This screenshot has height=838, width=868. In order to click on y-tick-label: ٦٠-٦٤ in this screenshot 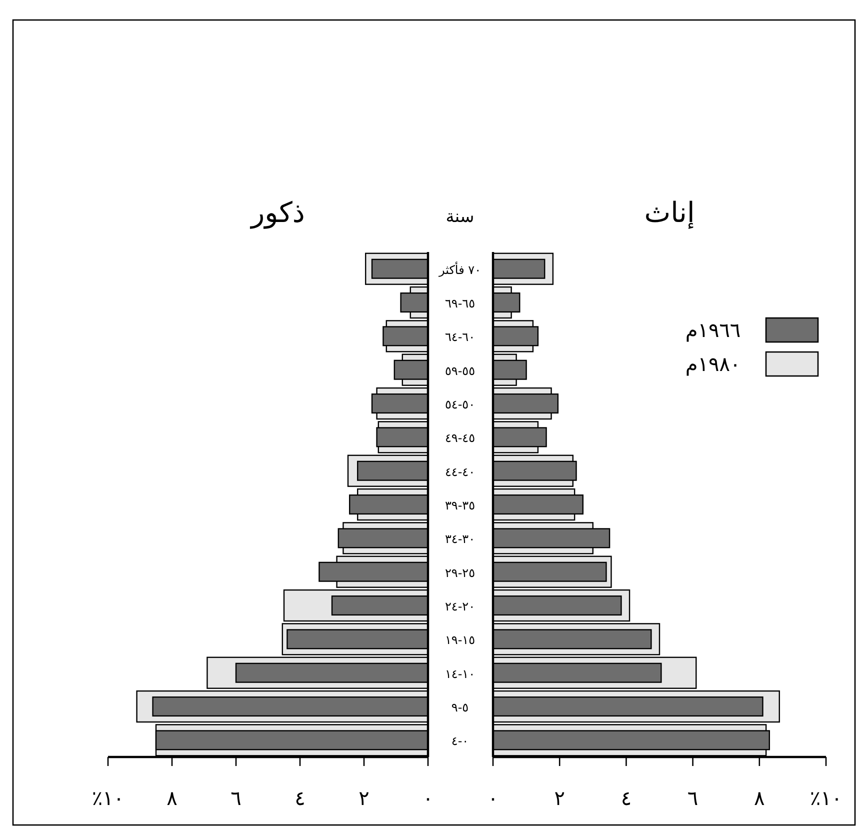, I will do `click(460, 337)`.